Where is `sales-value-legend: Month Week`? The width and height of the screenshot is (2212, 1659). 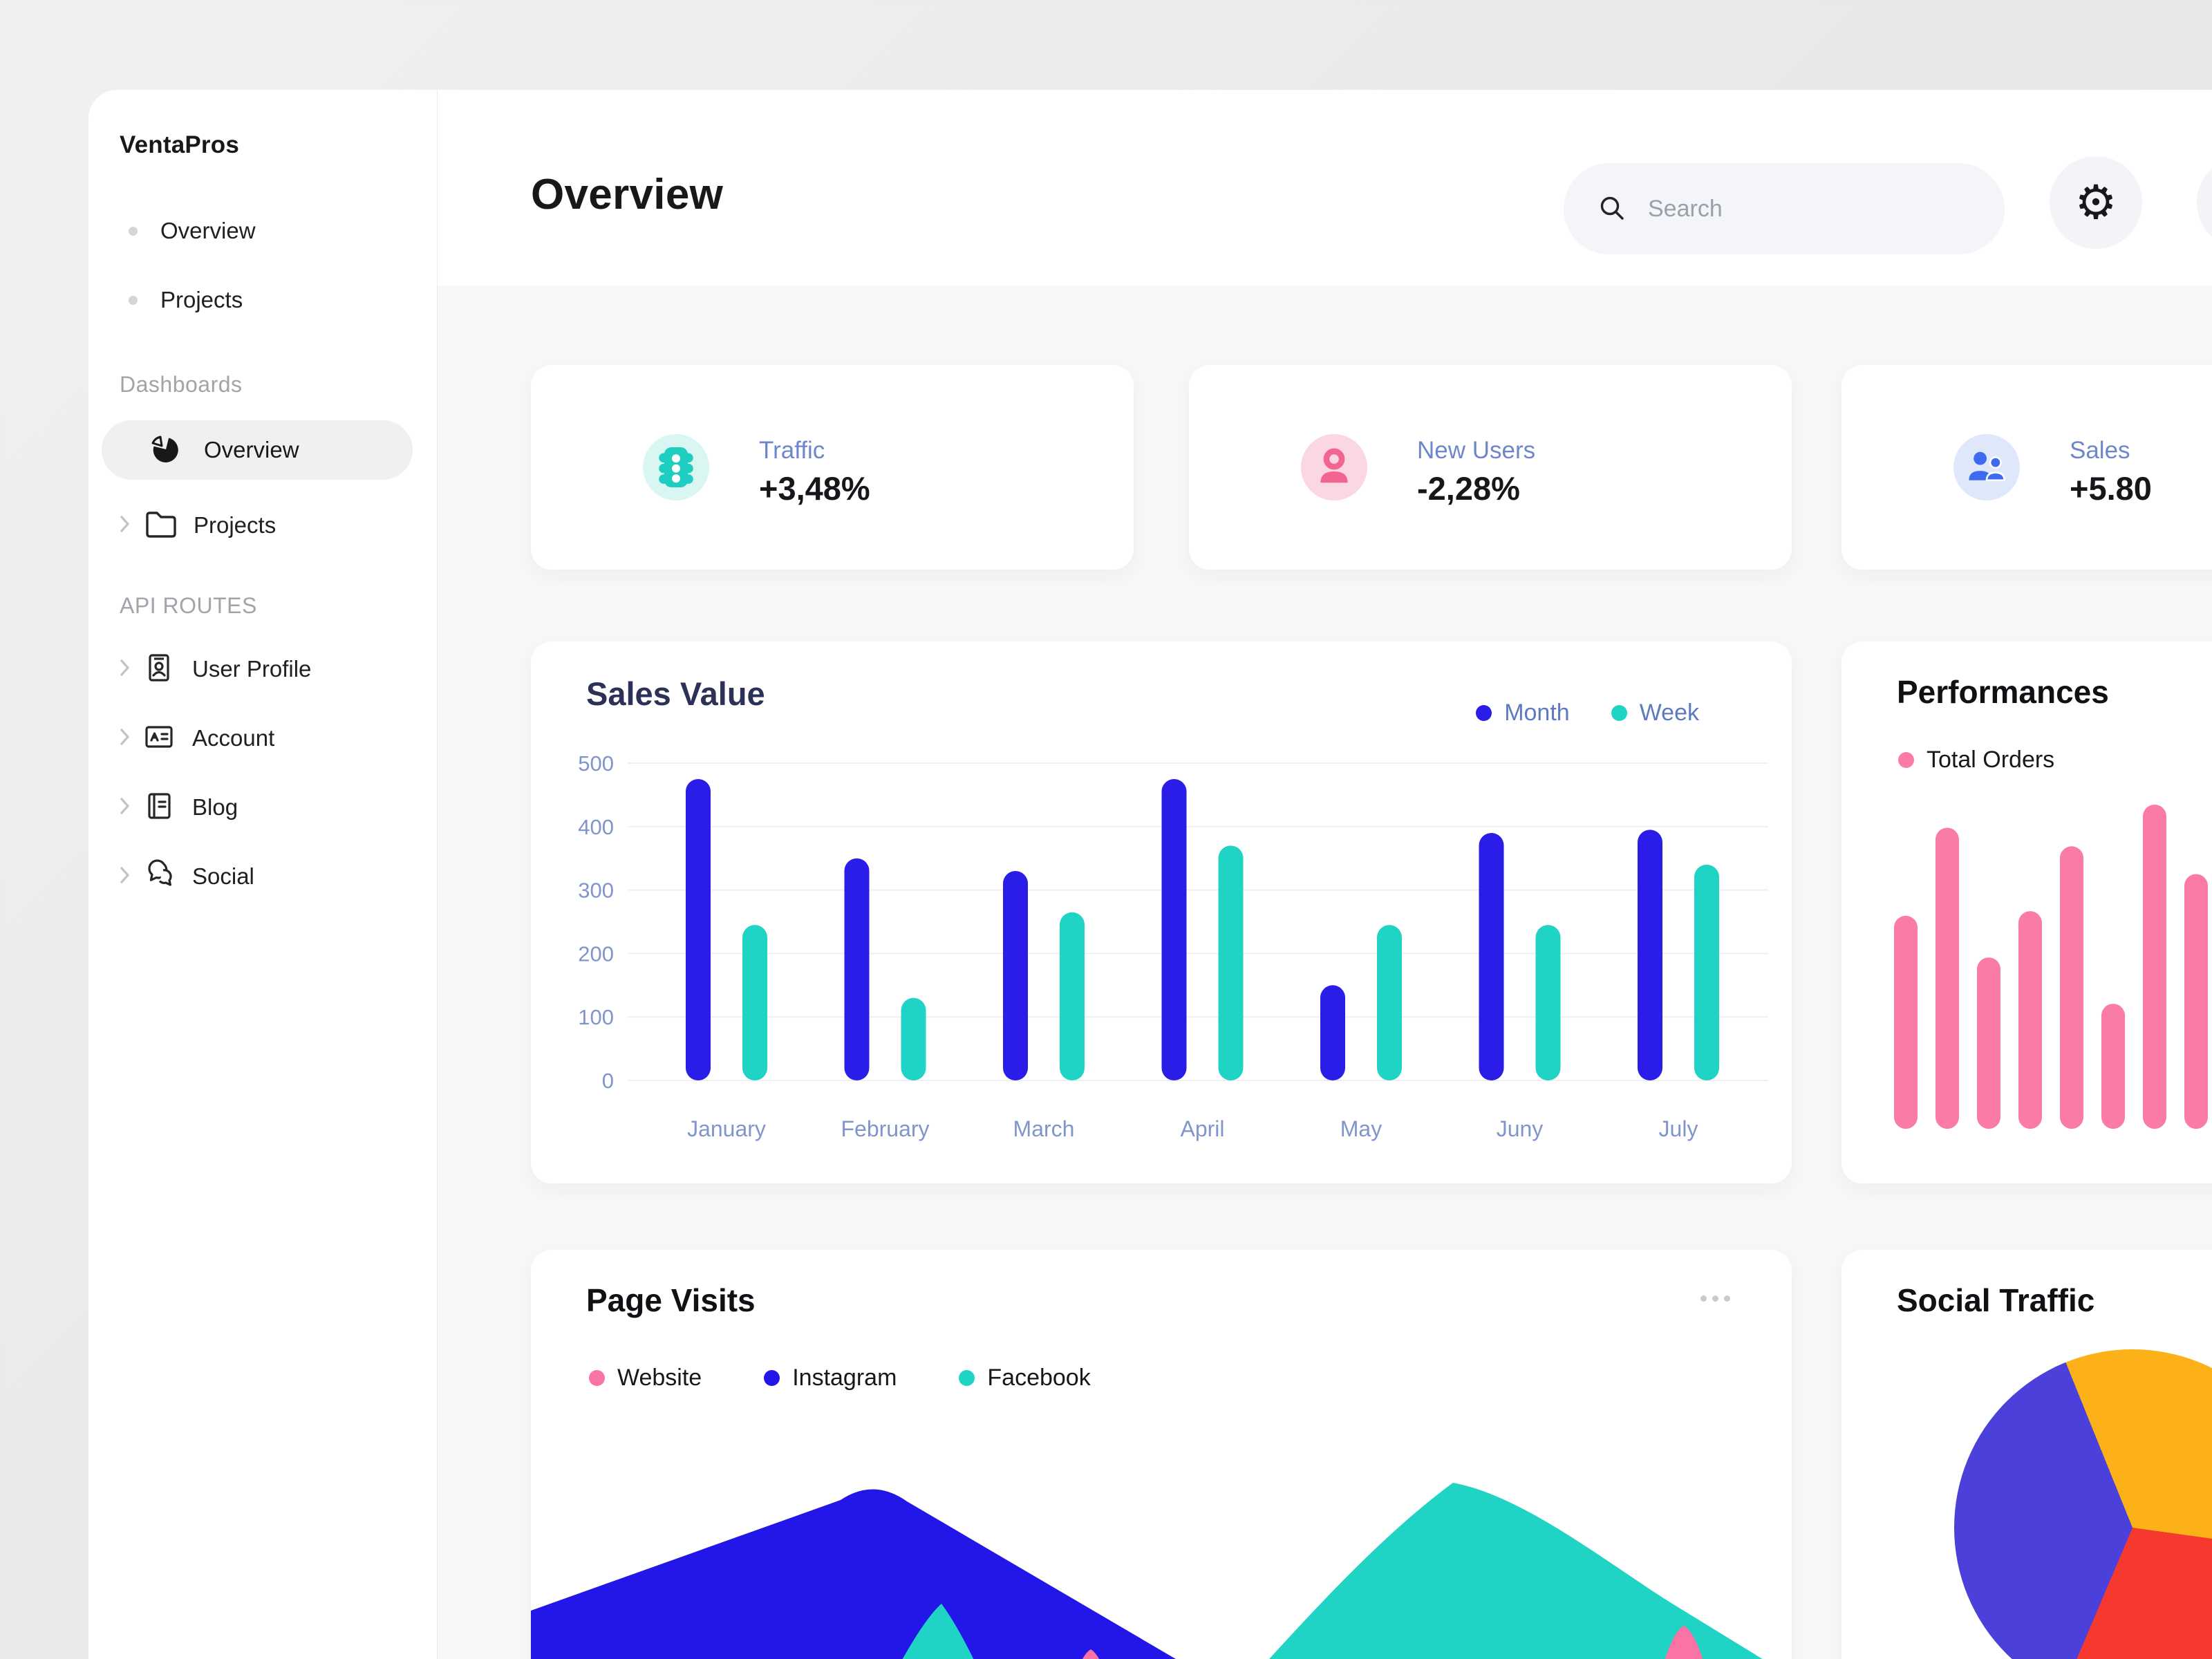 sales-value-legend: Month Week is located at coordinates (1587, 714).